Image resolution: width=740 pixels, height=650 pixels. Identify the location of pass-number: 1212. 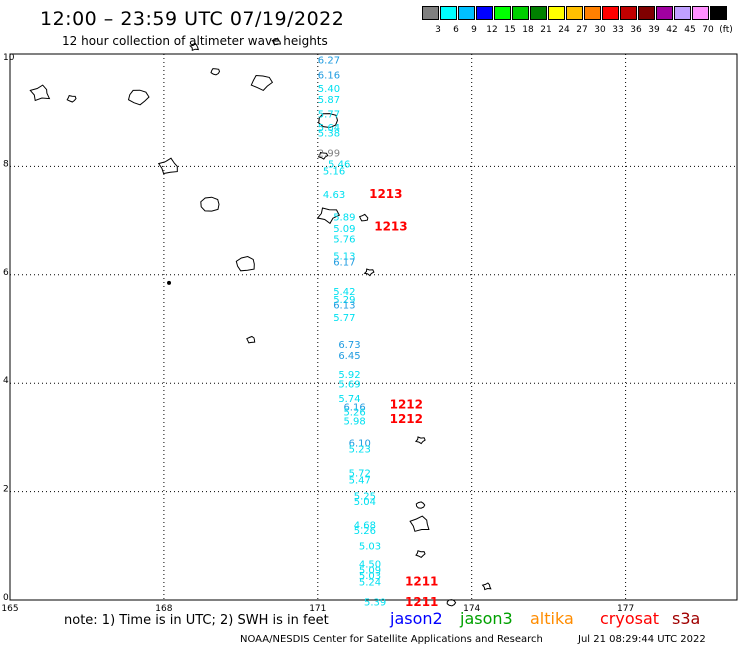
(406, 419).